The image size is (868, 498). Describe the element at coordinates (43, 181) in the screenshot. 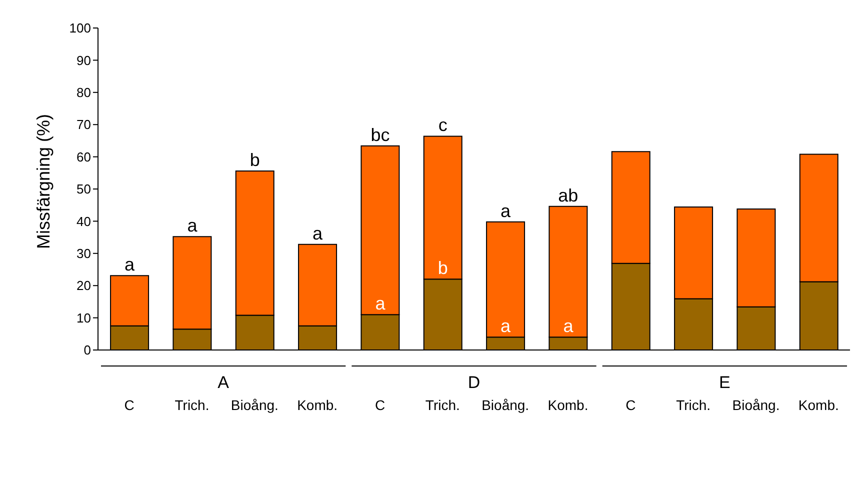

I see `y-axis-title: Missfärgning (%)` at that location.